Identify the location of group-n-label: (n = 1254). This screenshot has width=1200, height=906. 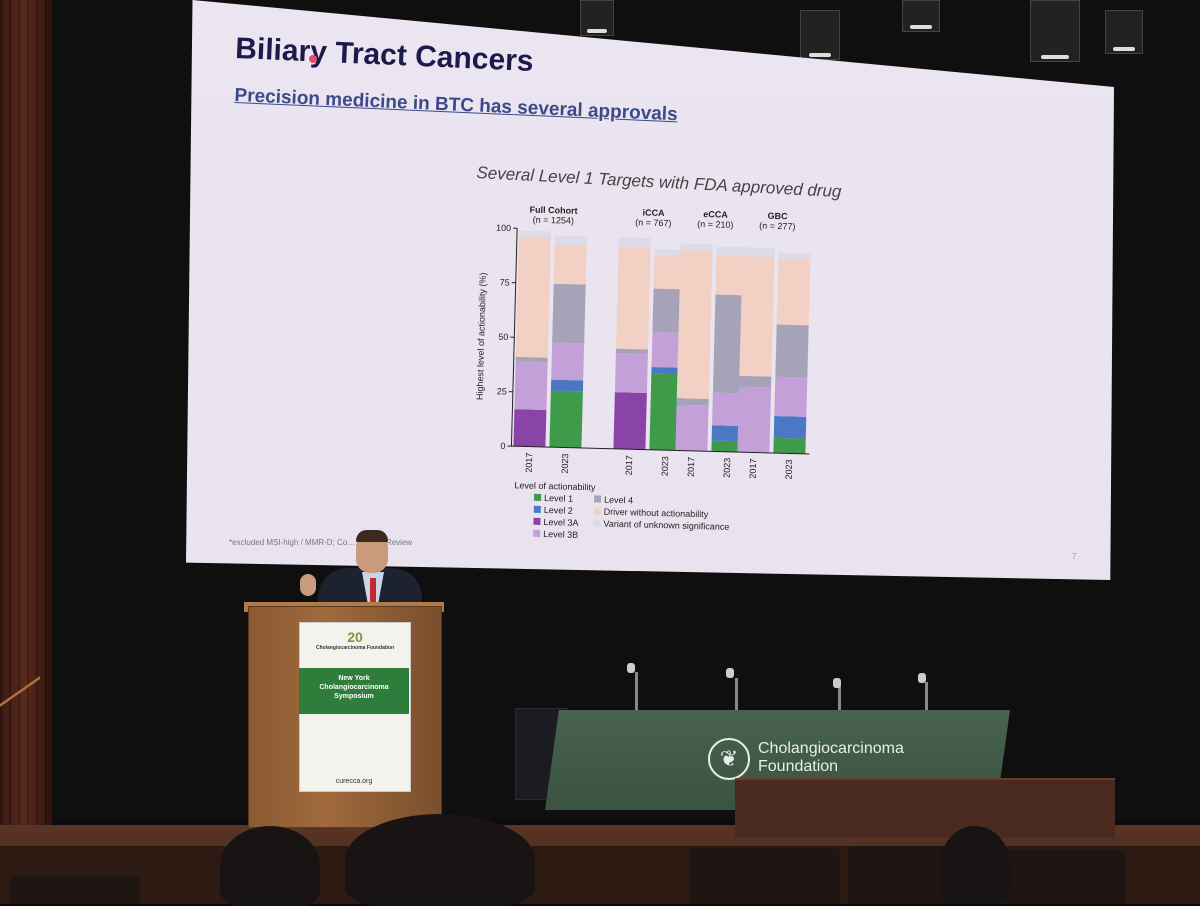
(554, 220).